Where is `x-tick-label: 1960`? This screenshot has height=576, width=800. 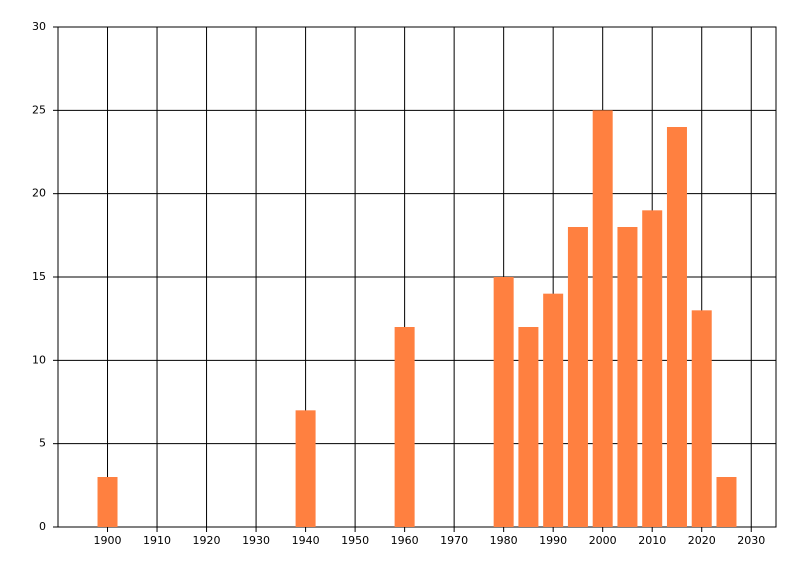 x-tick-label: 1960 is located at coordinates (405, 540).